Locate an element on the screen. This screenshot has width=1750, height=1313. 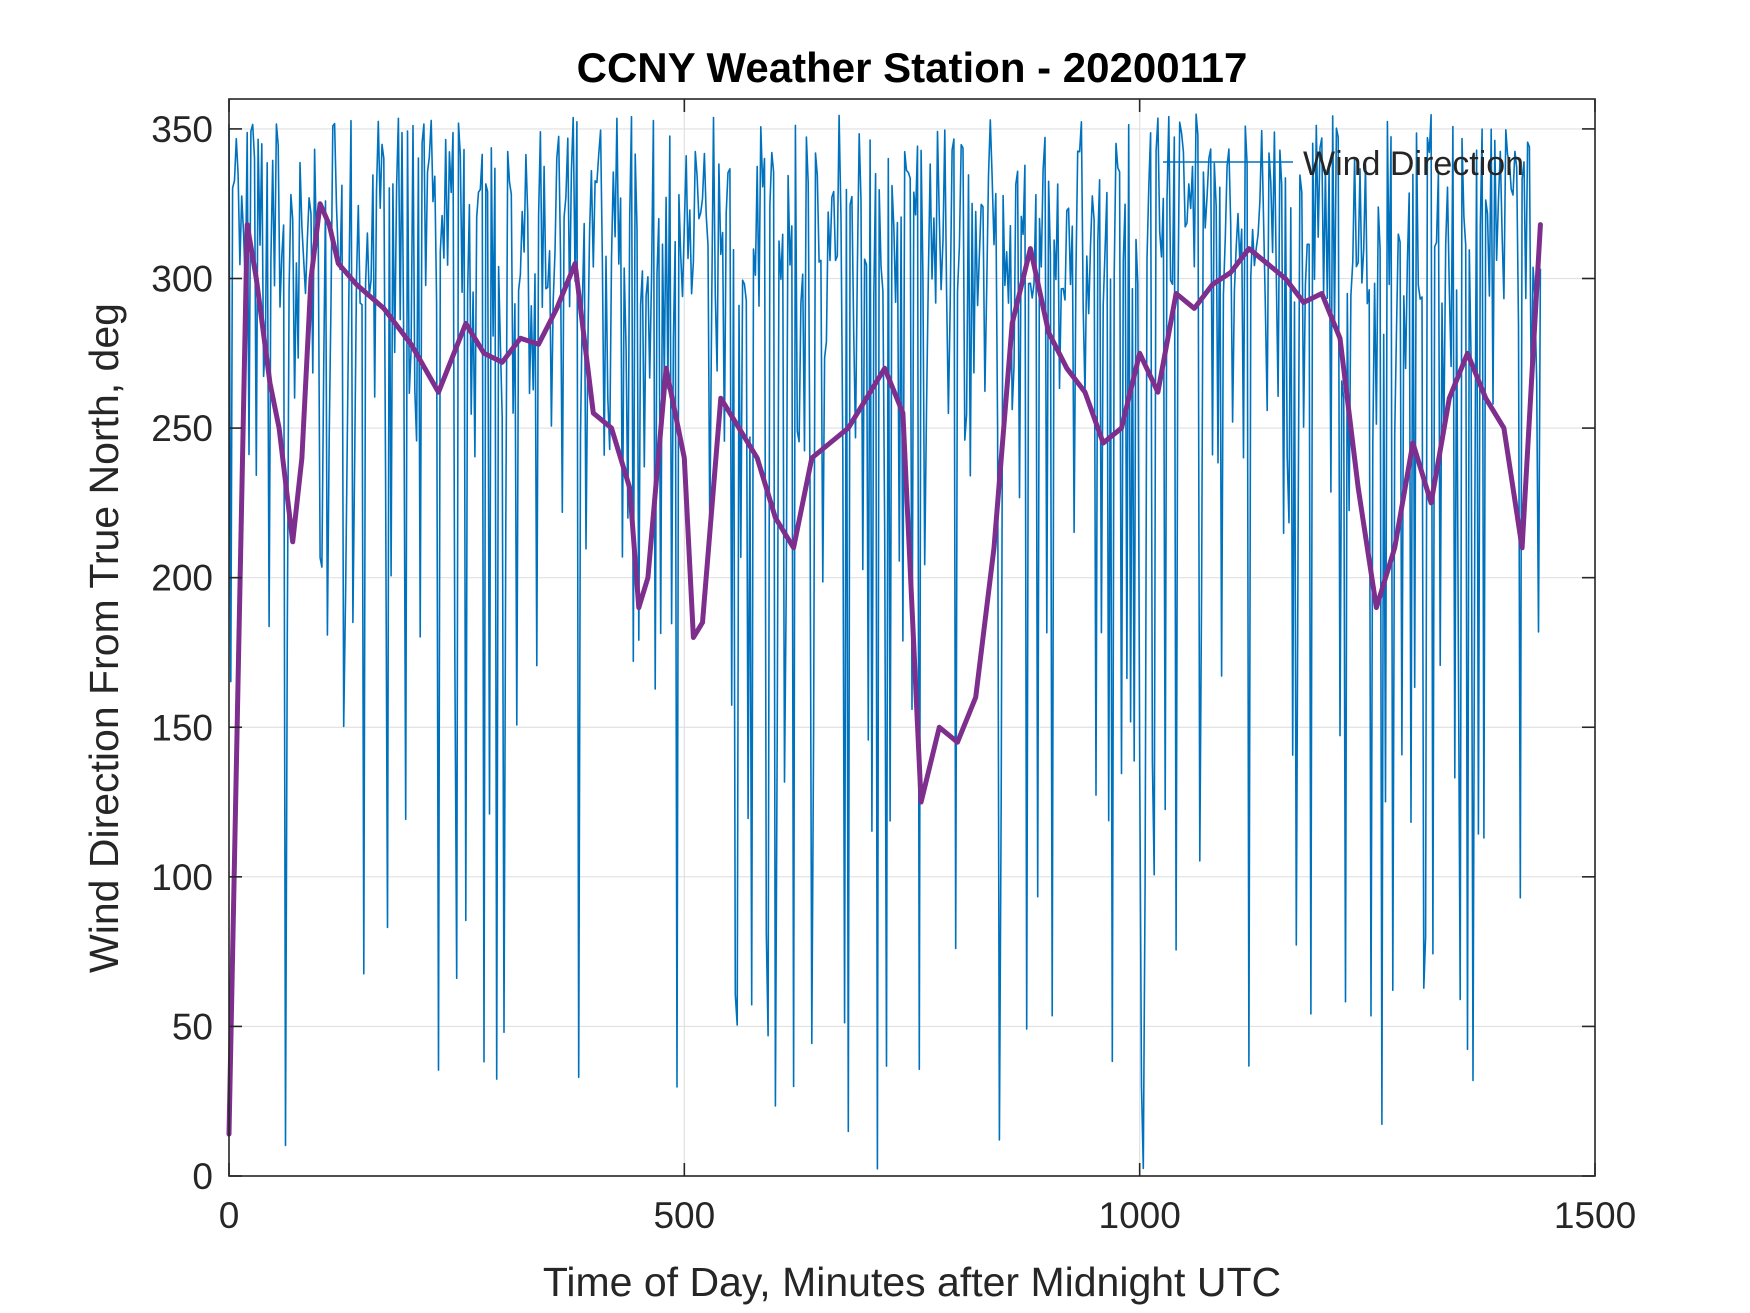
legend-label-wind-direction: Wind Direction is located at coordinates (1413, 164).